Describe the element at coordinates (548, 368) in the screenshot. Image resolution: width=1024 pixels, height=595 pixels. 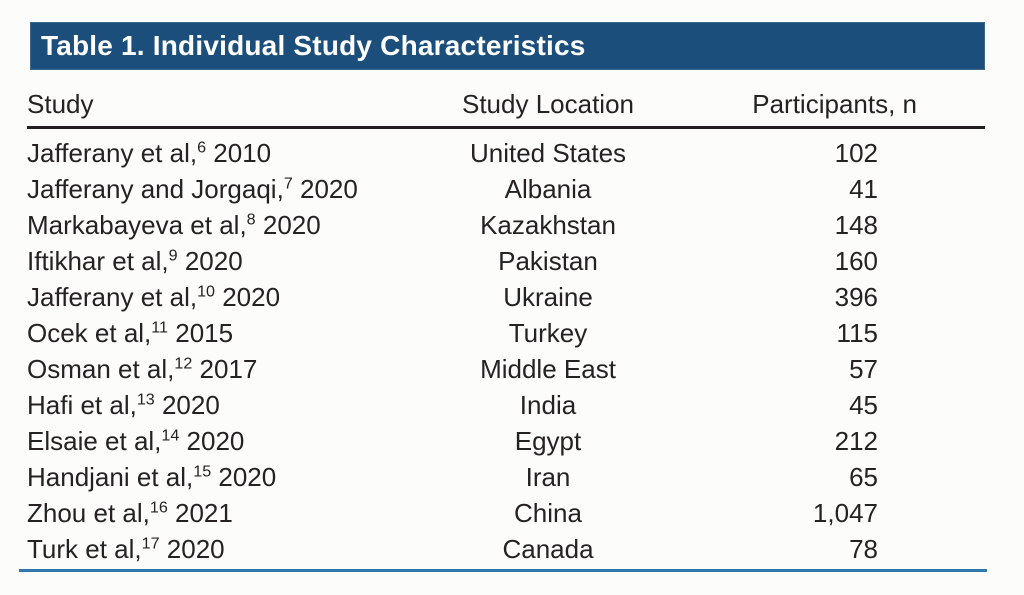
I see `location-cell: Middle East` at that location.